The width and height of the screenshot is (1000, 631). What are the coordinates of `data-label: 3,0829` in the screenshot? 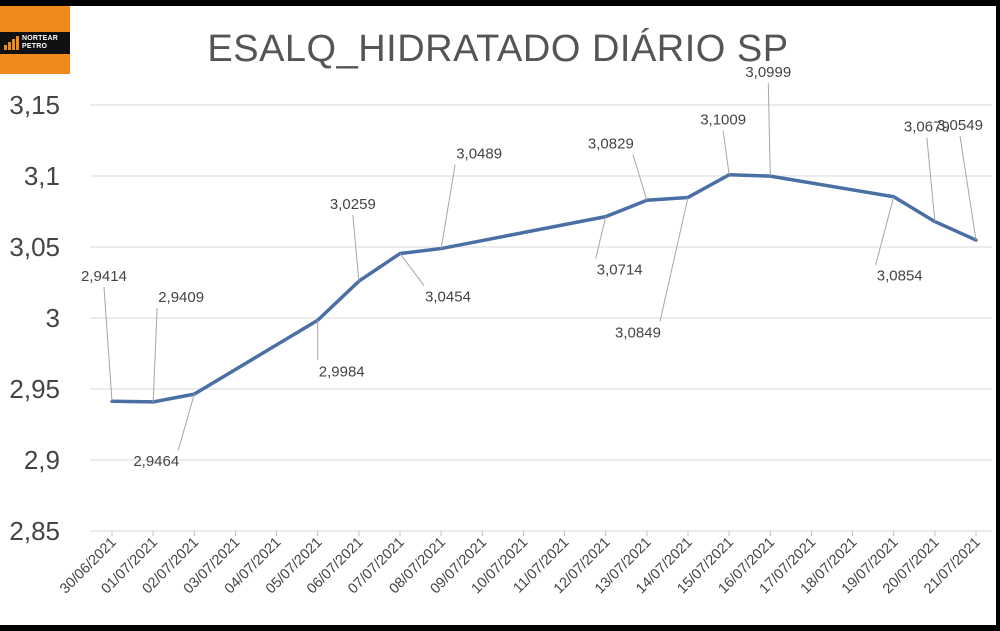 It's located at (611, 143).